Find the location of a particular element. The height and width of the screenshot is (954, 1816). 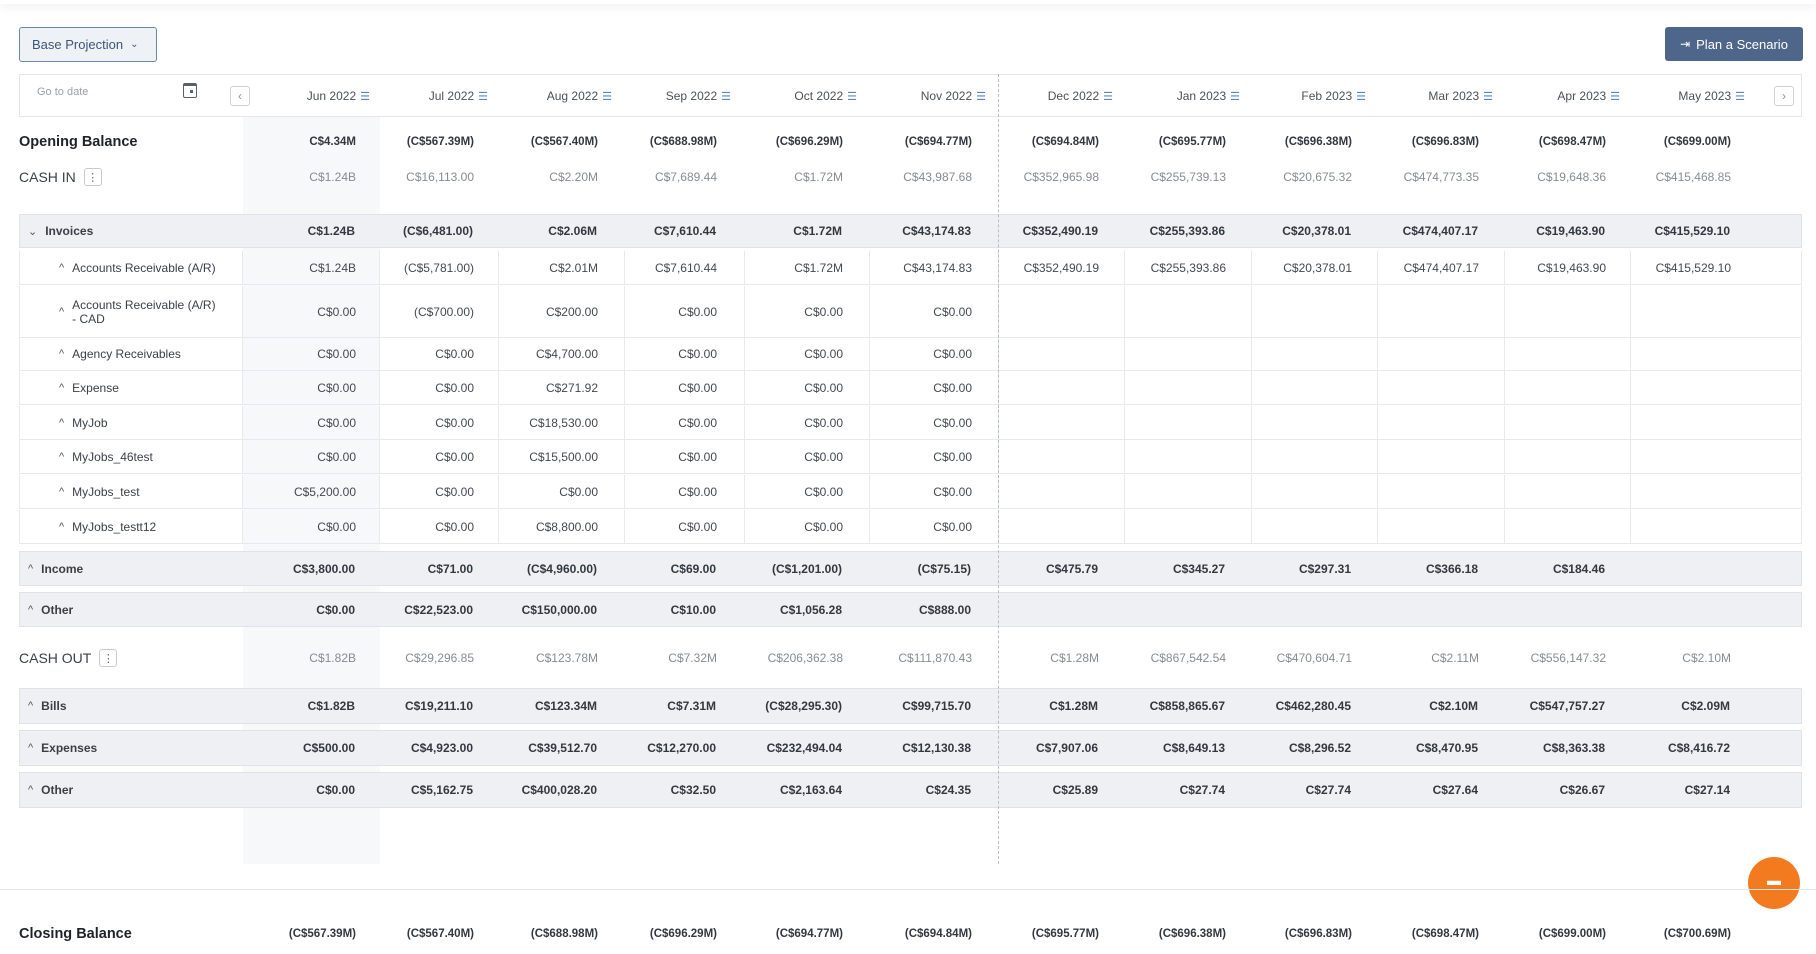

value-cell: C$1,056.28 is located at coordinates (810, 609).